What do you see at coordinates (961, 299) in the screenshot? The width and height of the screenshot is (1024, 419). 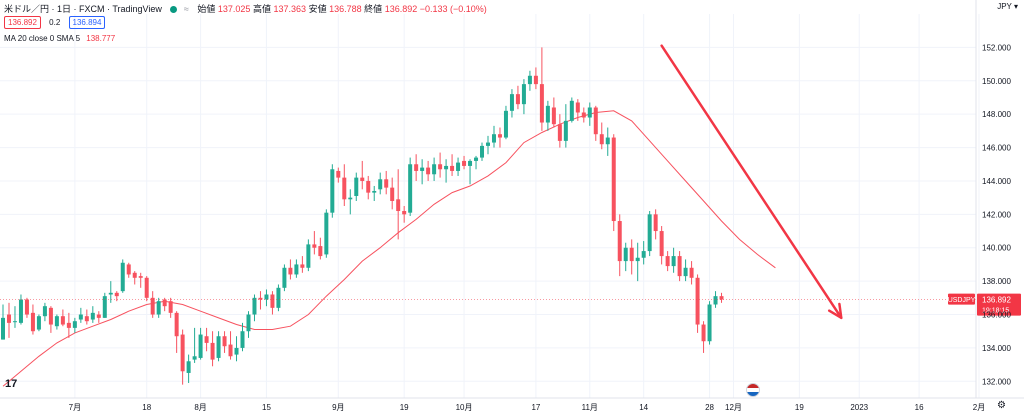 I see `symbol-tag` at bounding box center [961, 299].